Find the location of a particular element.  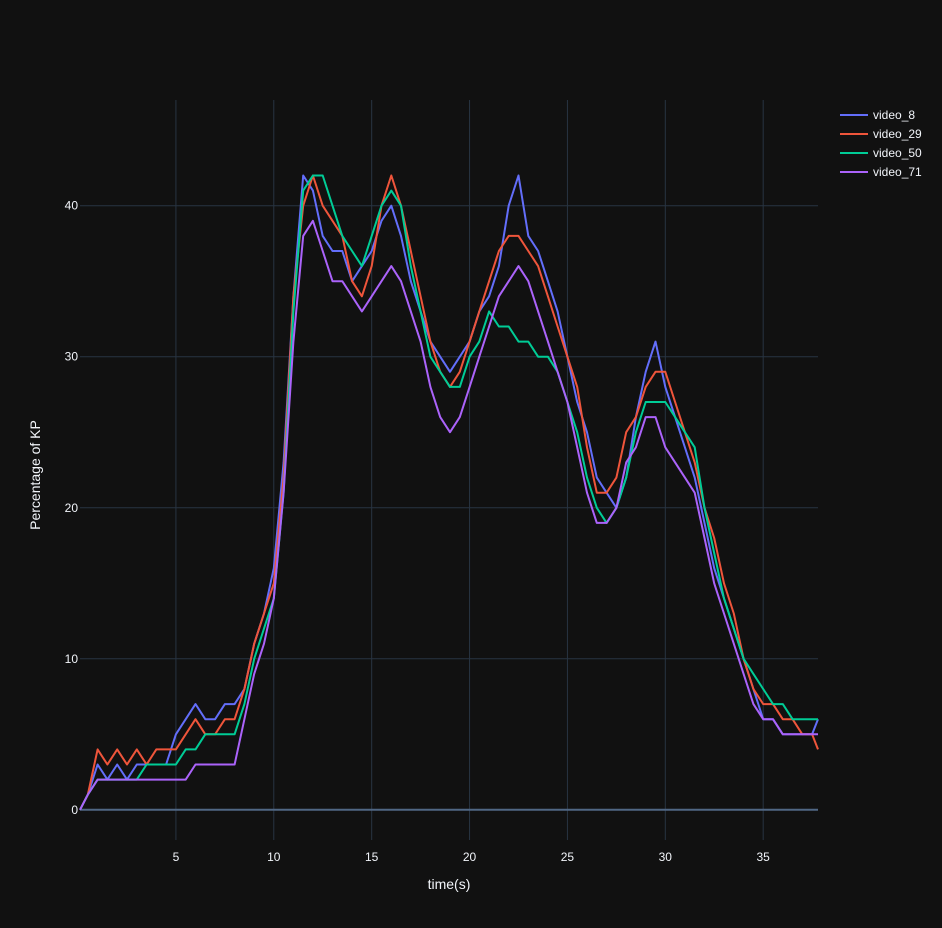

legend-item-video-8: video_8 is located at coordinates (877, 115).